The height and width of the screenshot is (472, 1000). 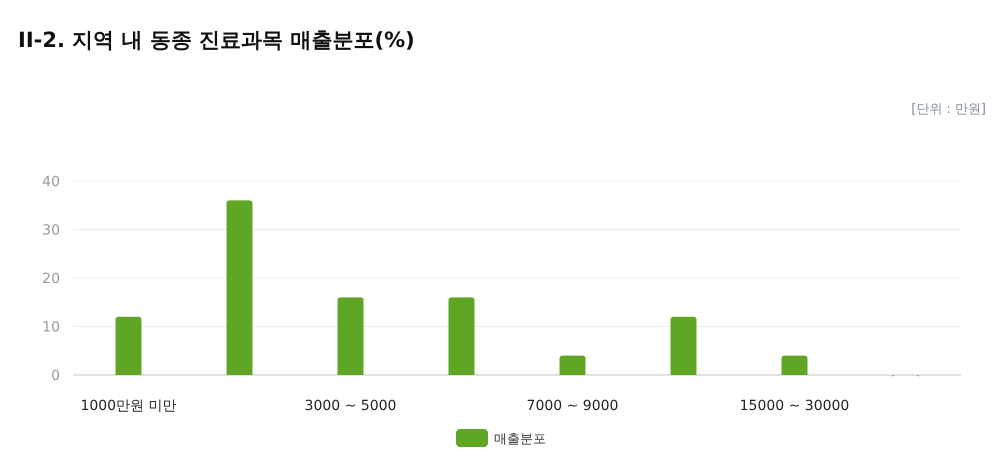 What do you see at coordinates (51, 328) in the screenshot?
I see `y-tick-label: 10` at bounding box center [51, 328].